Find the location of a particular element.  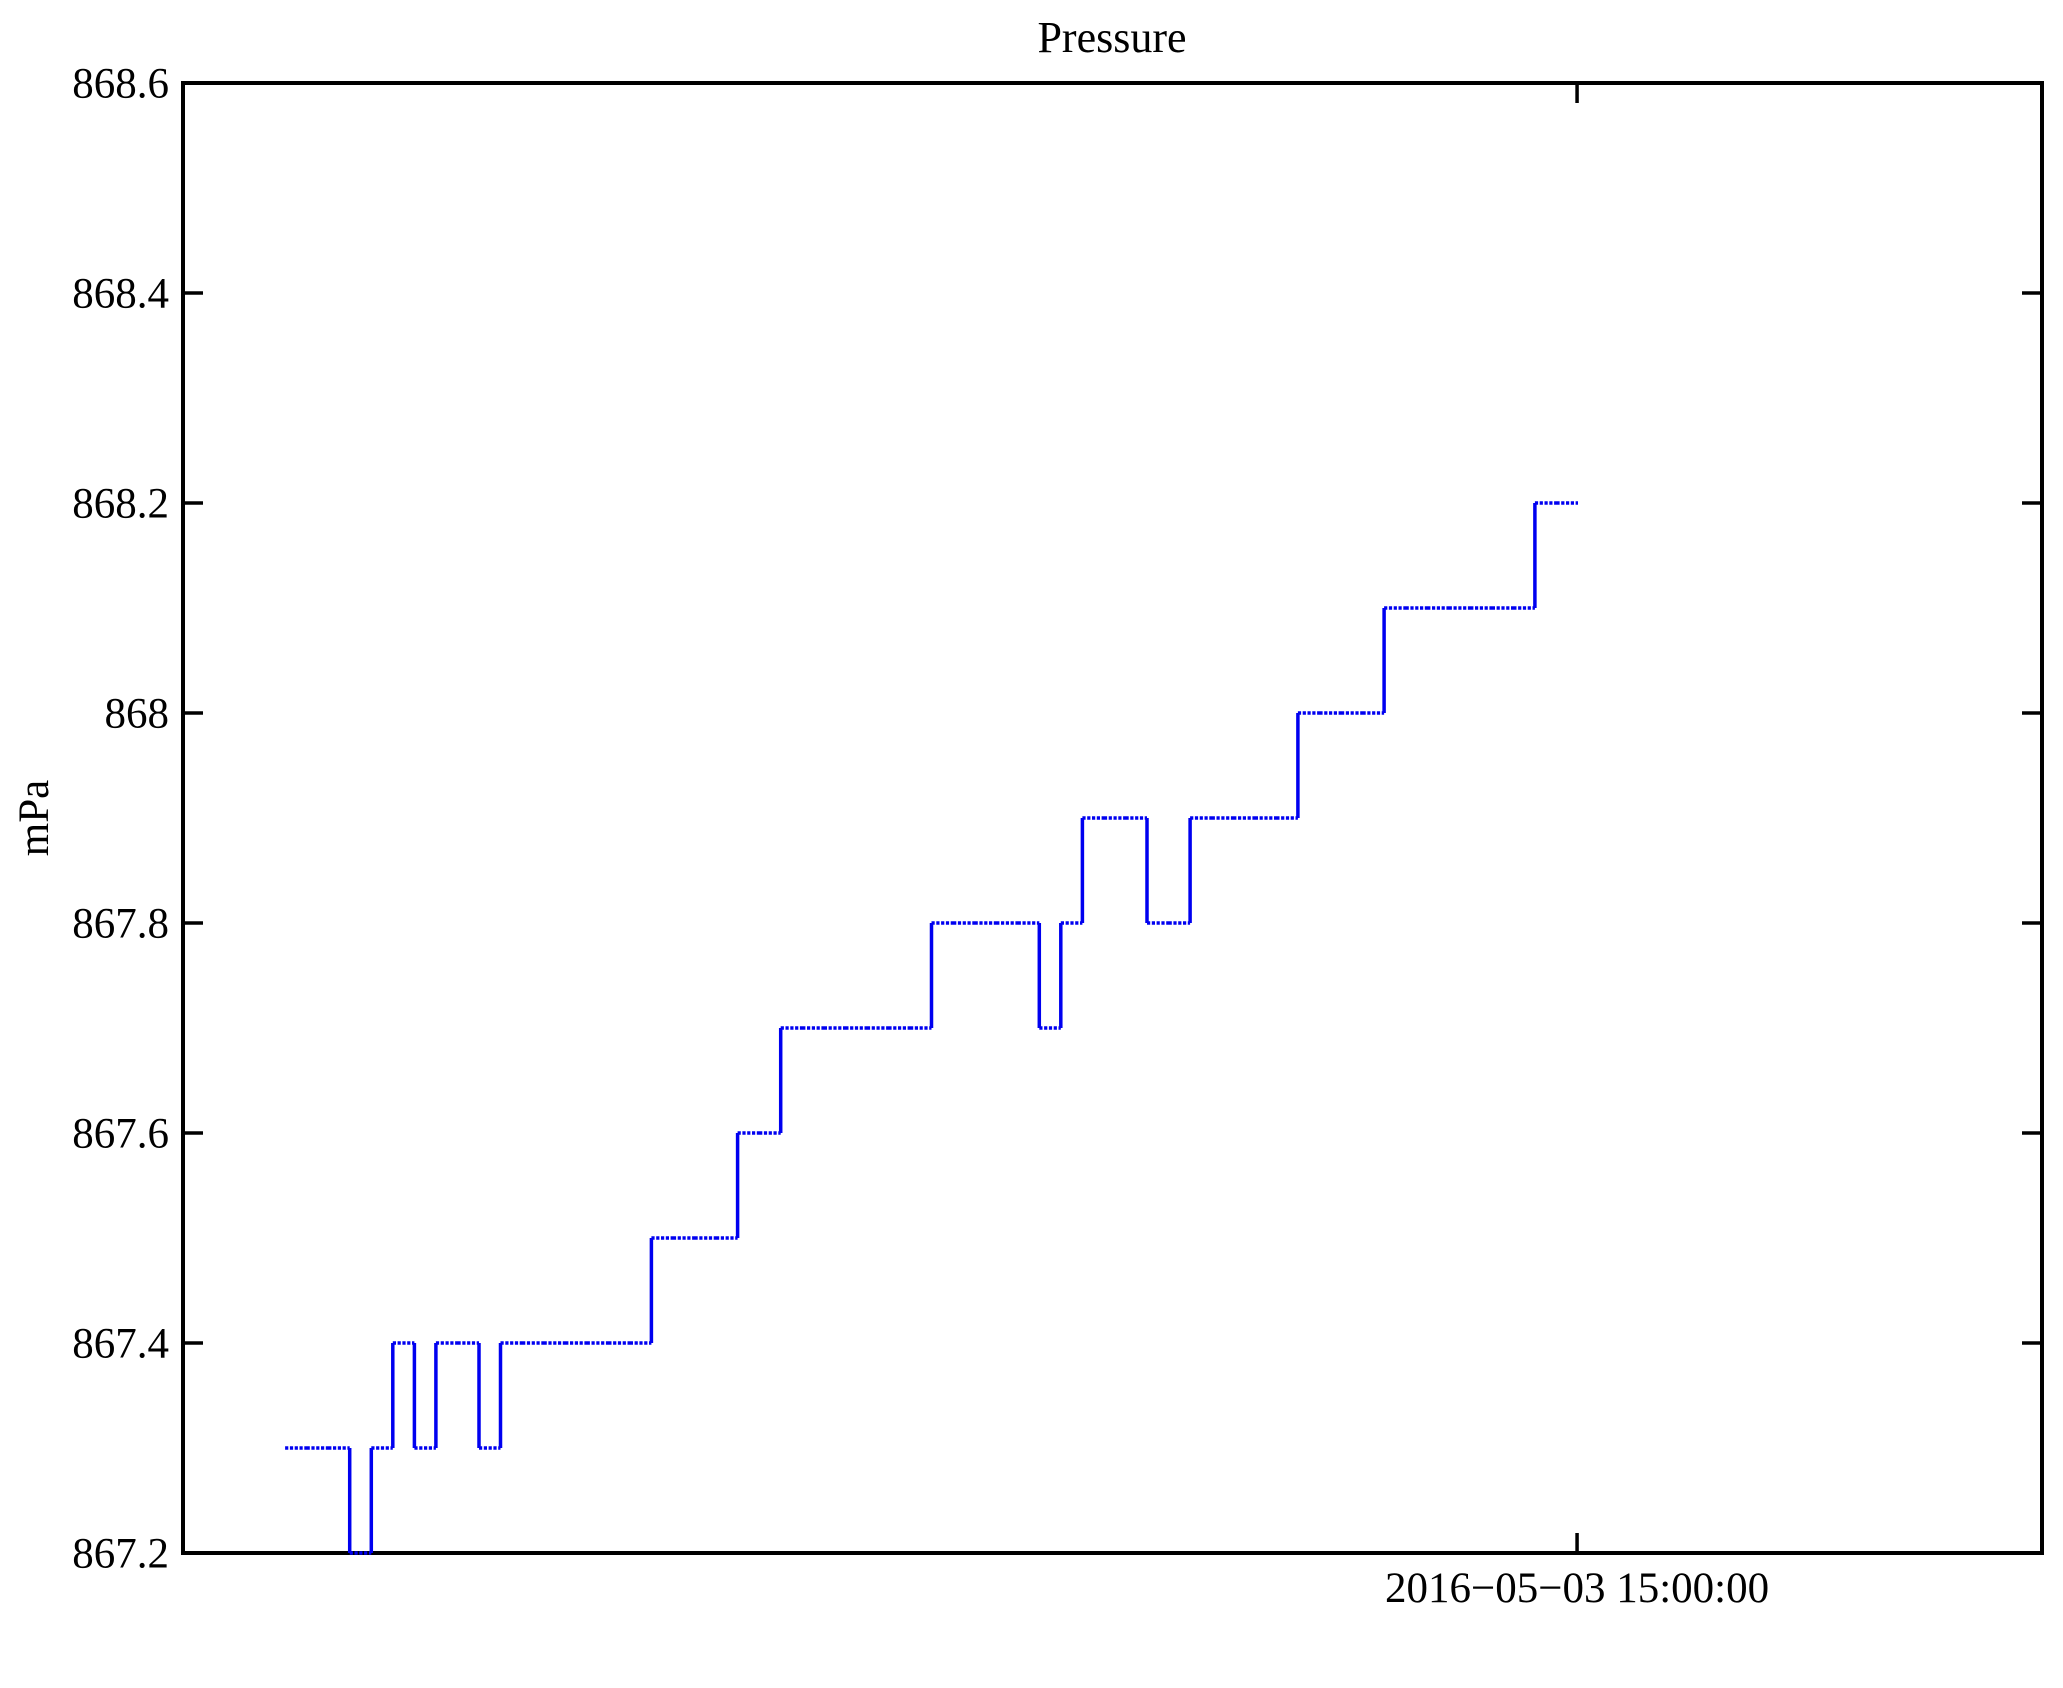

chart-title: Pressure is located at coordinates (1111, 37).